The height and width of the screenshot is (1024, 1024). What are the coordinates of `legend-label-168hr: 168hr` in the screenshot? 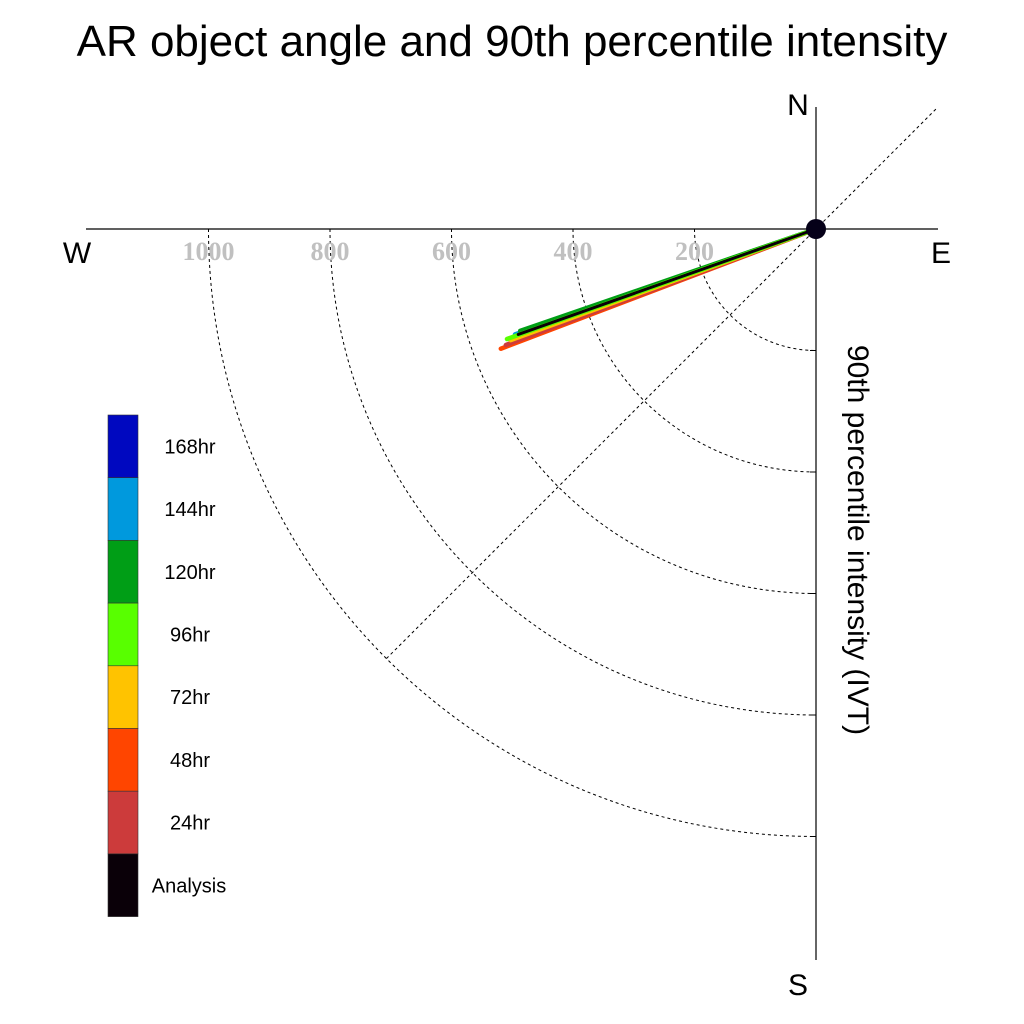 It's located at (189, 447).